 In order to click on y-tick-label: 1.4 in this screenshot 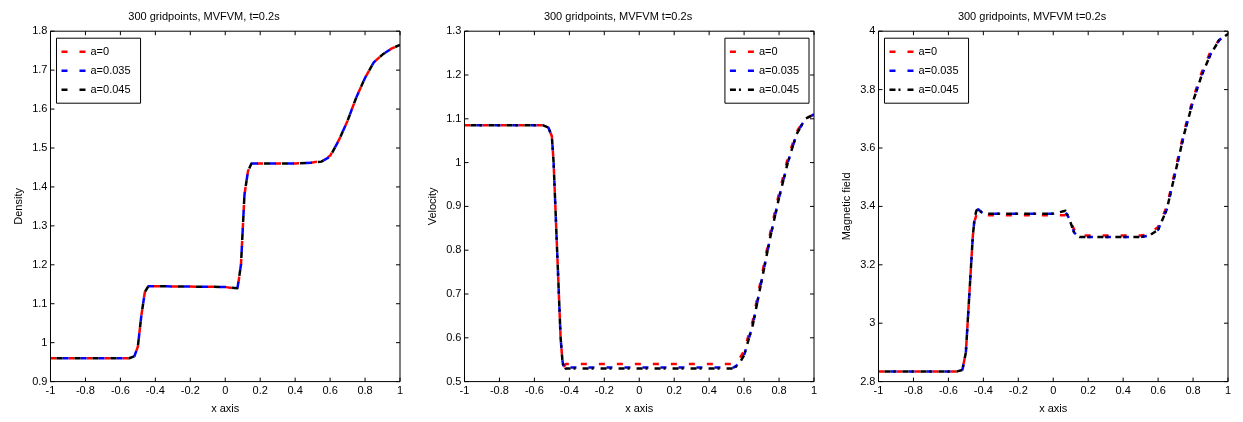, I will do `click(40, 185)`.